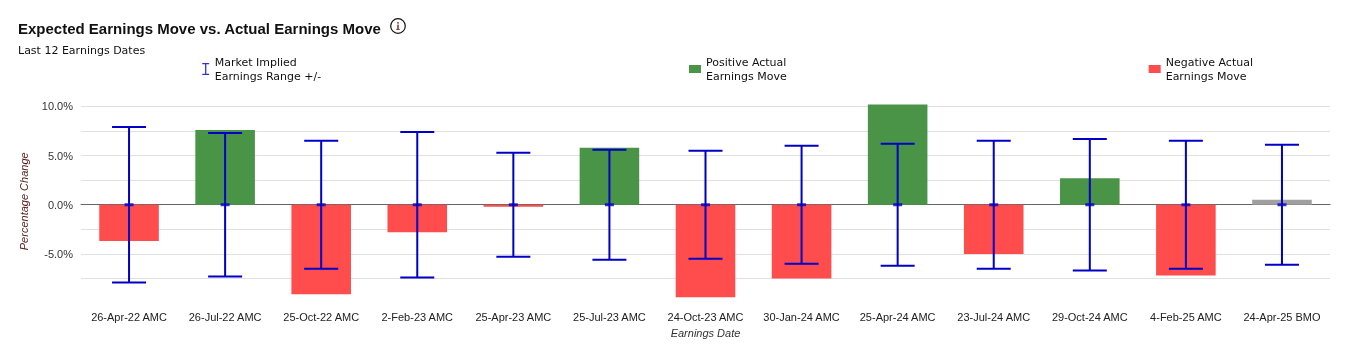 The image size is (1368, 351). I want to click on y-tick-label: 10.0%, so click(57, 106).